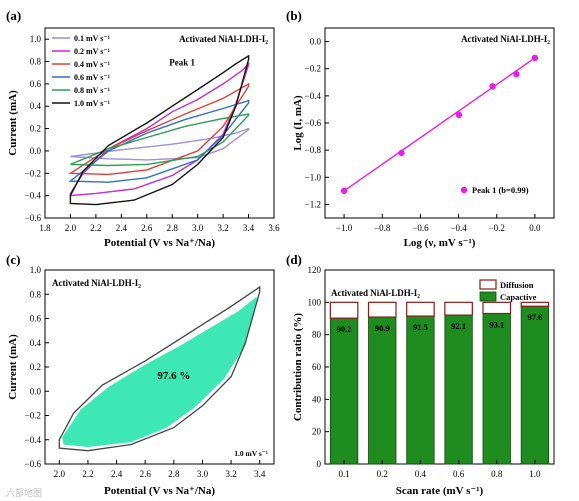  What do you see at coordinates (496, 324) in the screenshot?
I see `bar-label: 93.1` at bounding box center [496, 324].